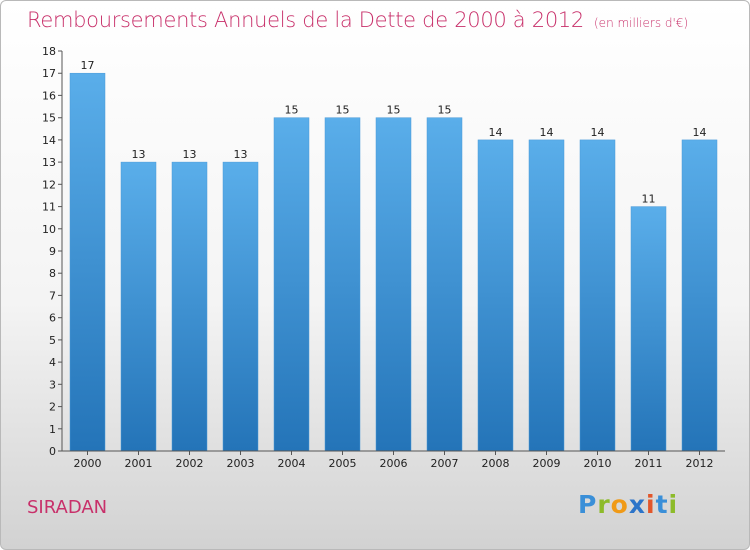  I want to click on bar-2008, so click(495, 295).